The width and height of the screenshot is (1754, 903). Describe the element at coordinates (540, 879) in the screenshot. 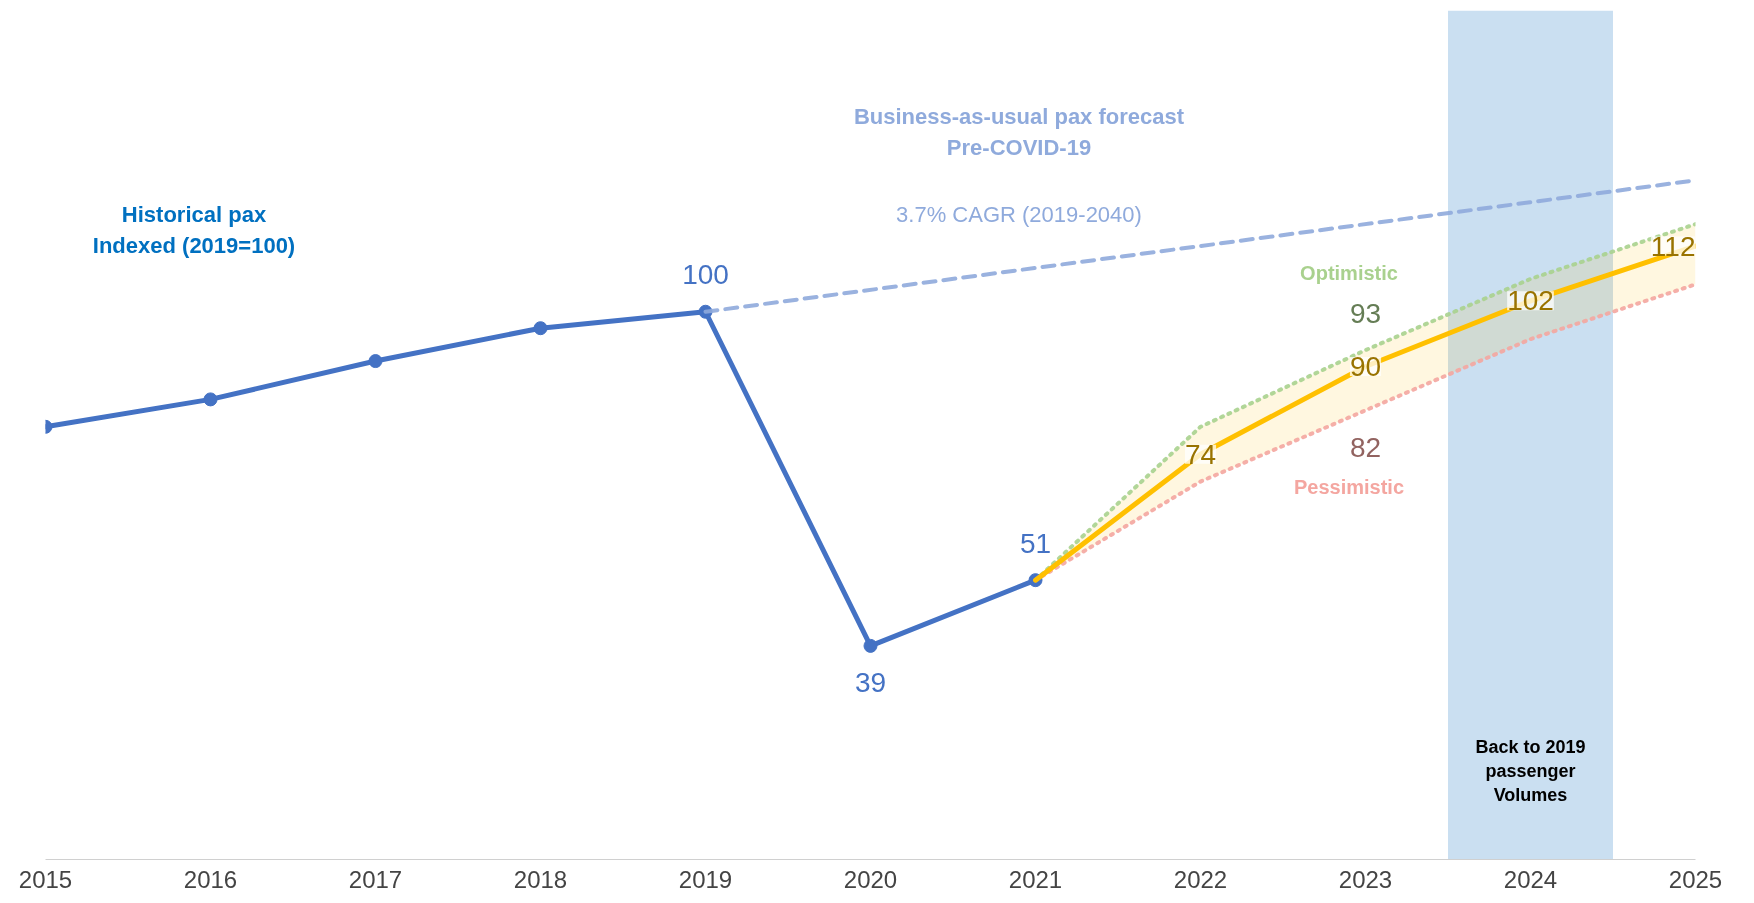

I see `x-tick-label: 2018` at that location.